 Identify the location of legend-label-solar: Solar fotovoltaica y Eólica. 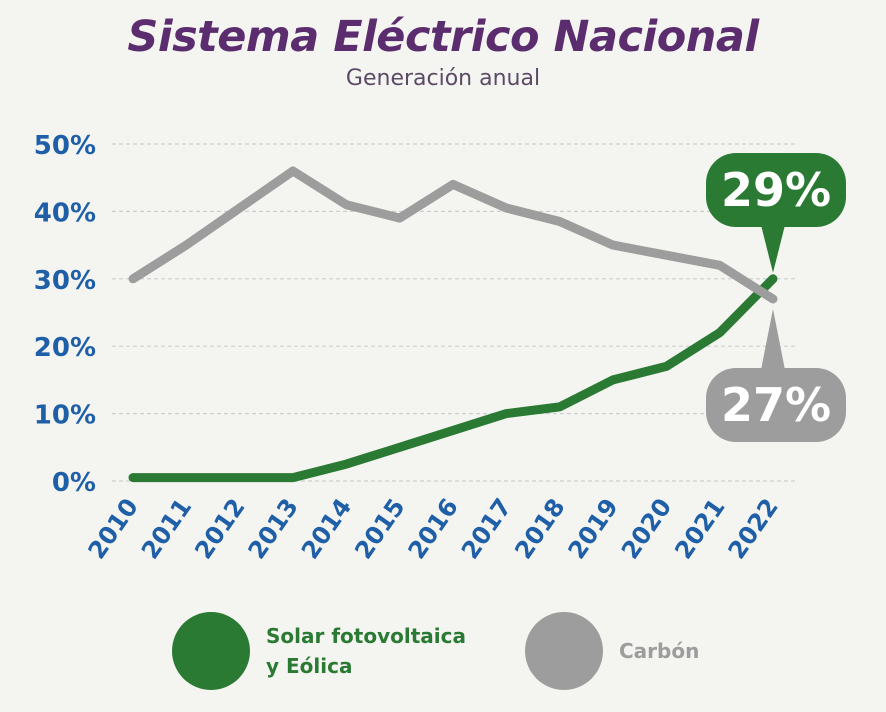
(366, 651).